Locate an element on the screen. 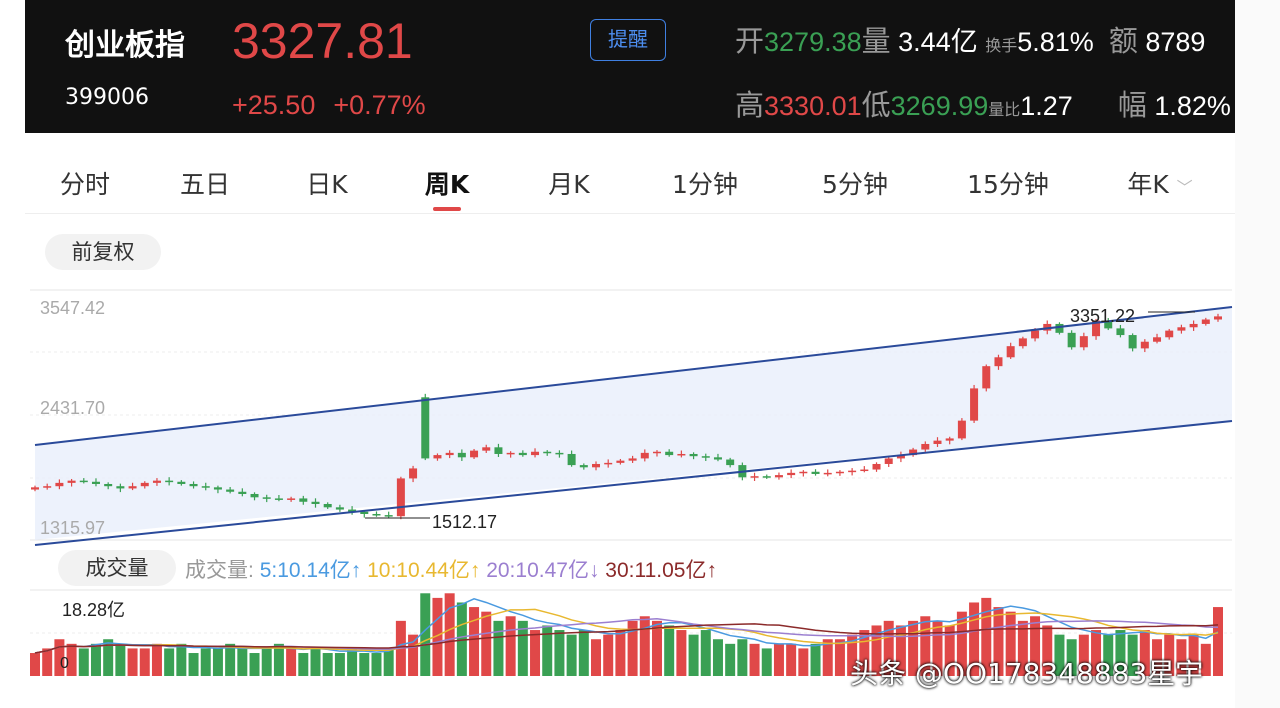 The height and width of the screenshot is (708, 1280). volume-ratio-value: 1.27 is located at coordinates (1046, 106).